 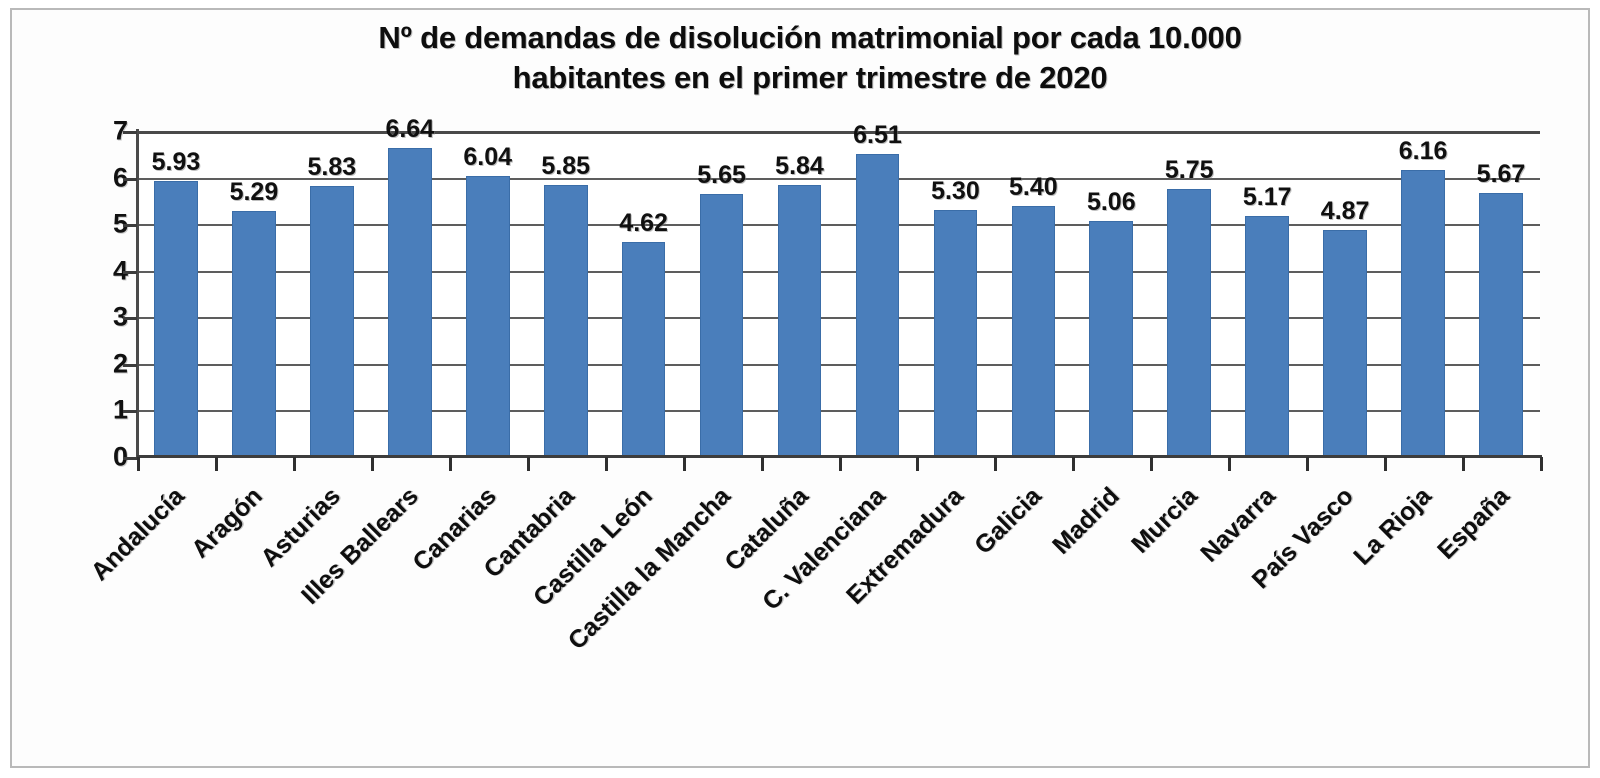 What do you see at coordinates (176, 161) in the screenshot?
I see `bar-value-label: 5.93` at bounding box center [176, 161].